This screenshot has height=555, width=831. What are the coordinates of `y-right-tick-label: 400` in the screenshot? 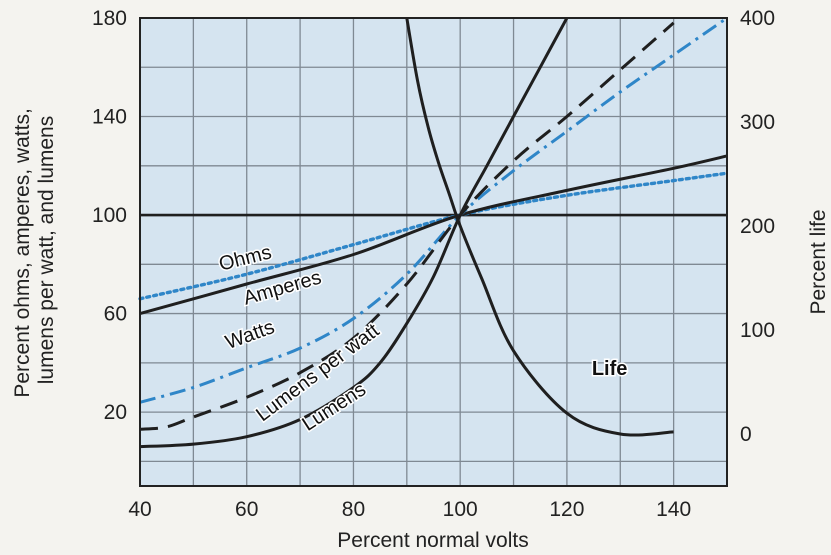 It's located at (757, 18).